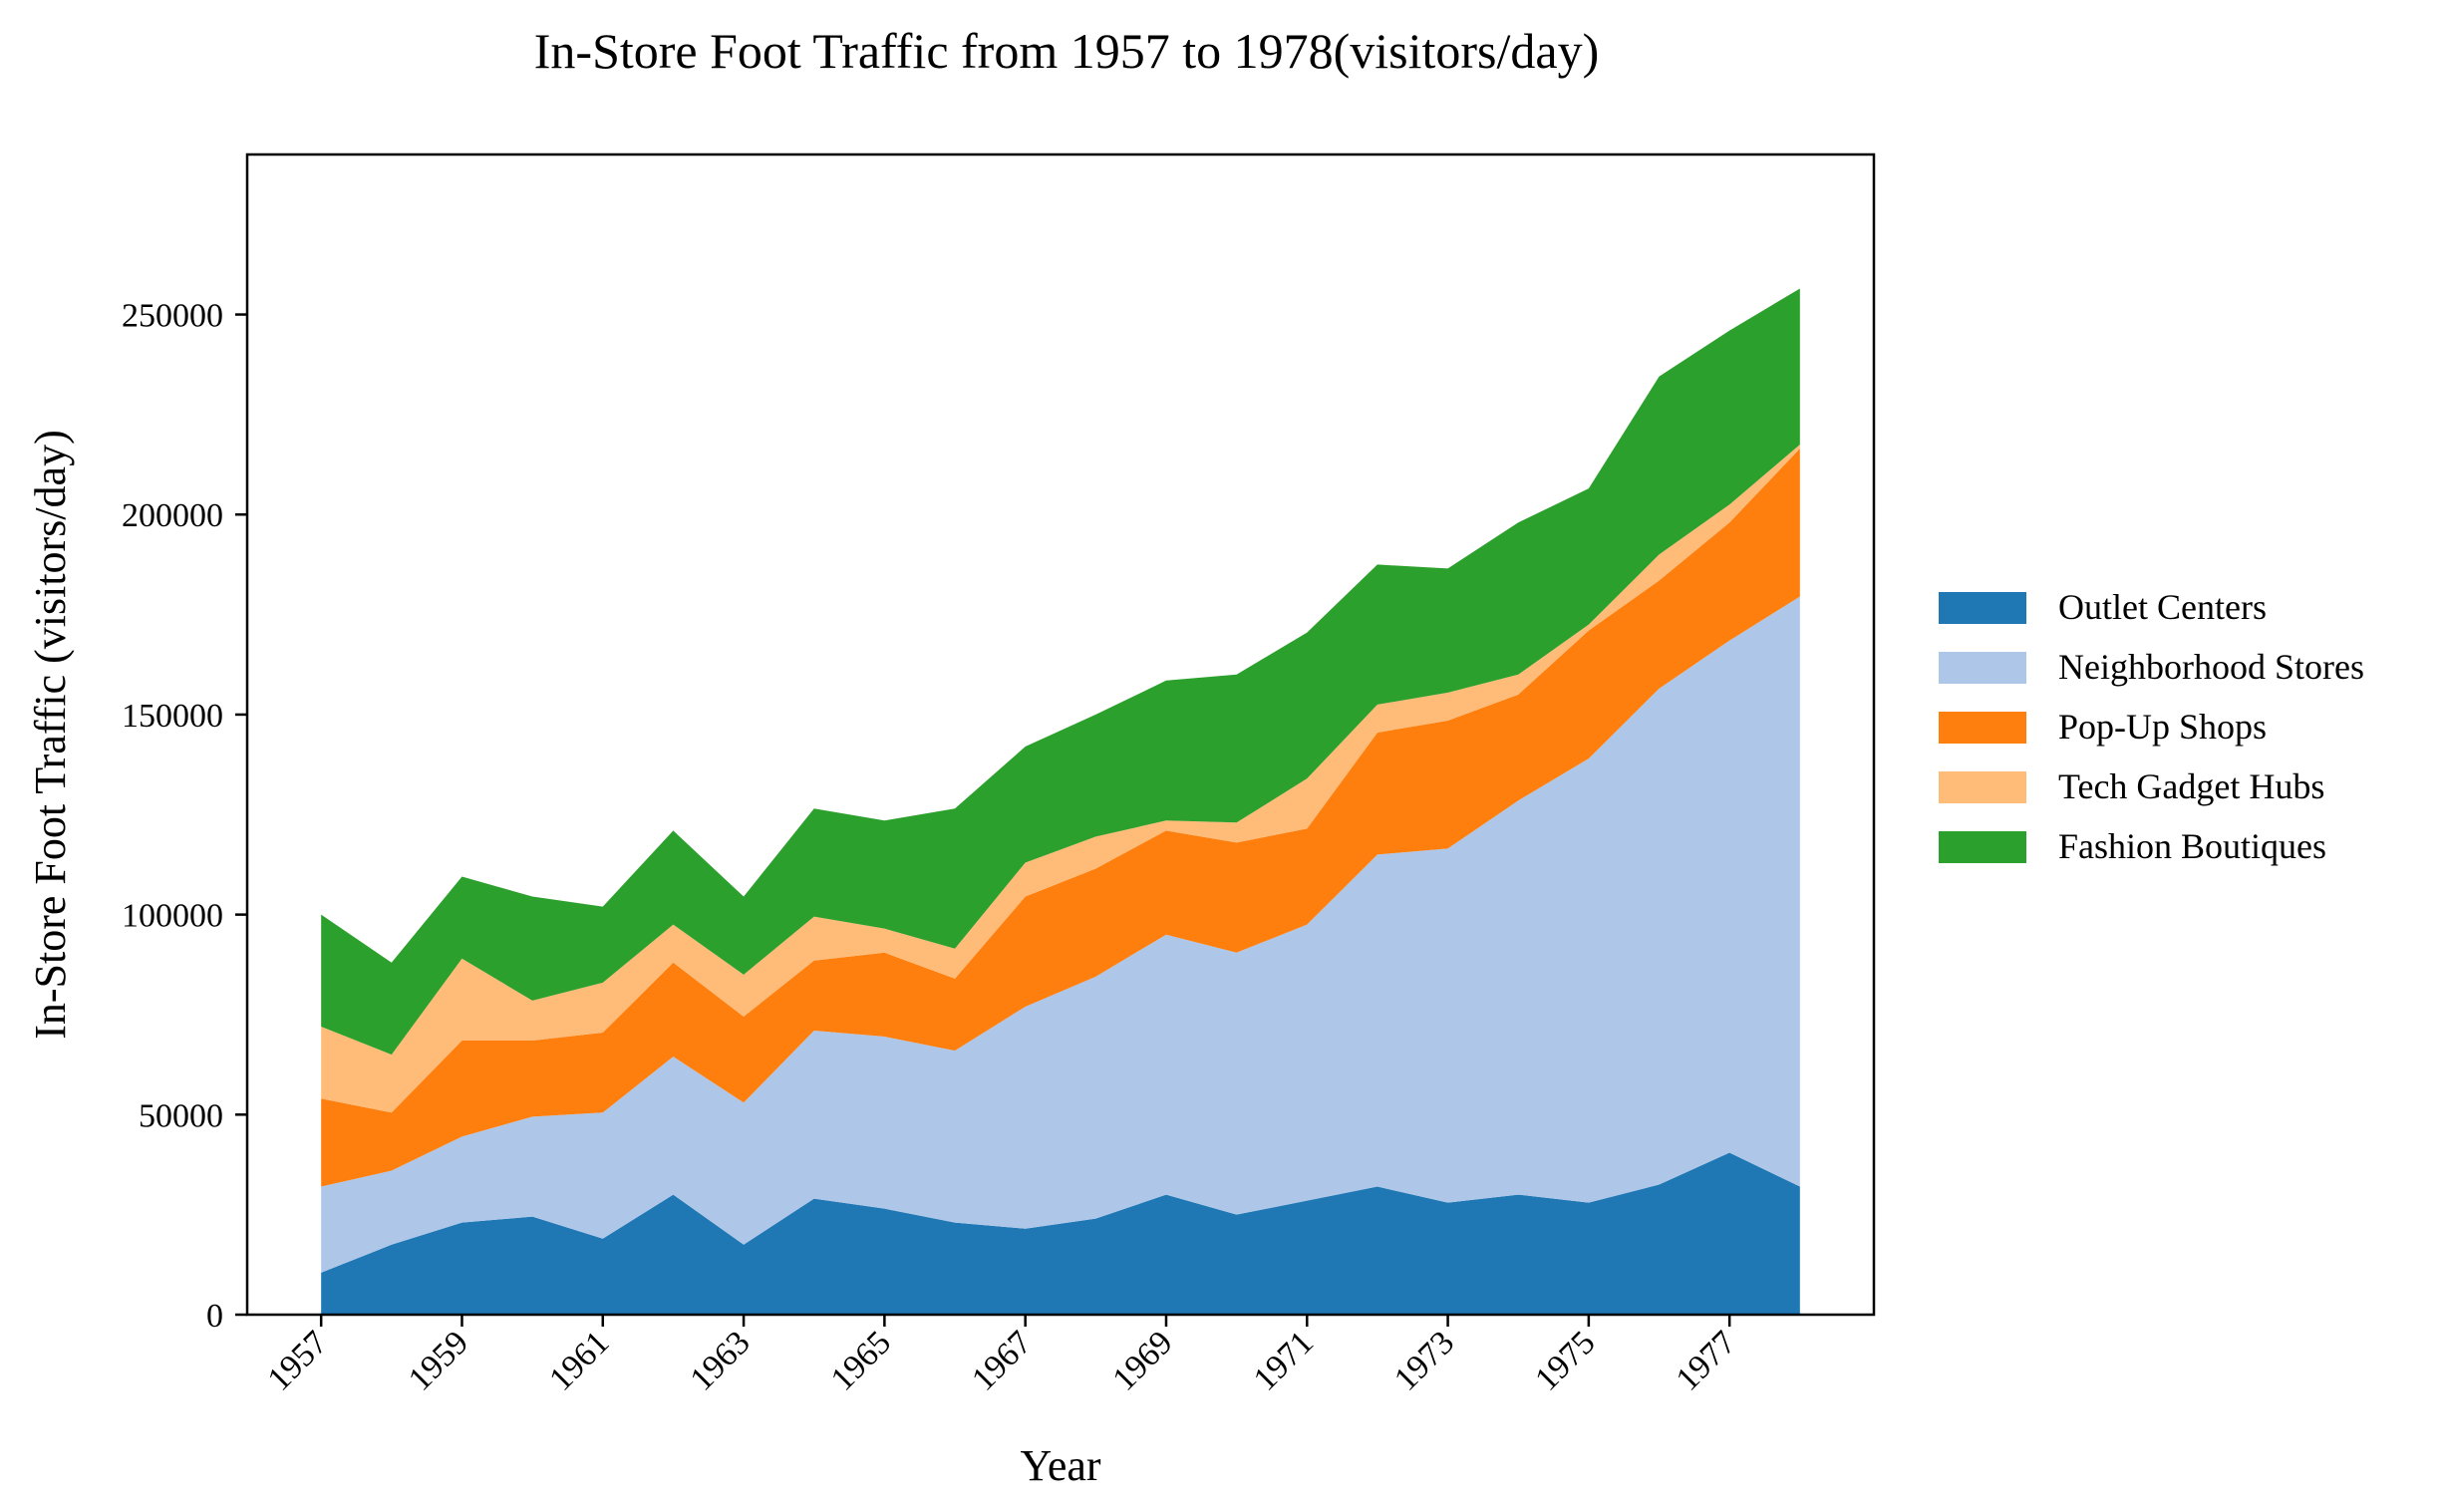  I want to click on x-tick-label: 1965, so click(861, 1360).